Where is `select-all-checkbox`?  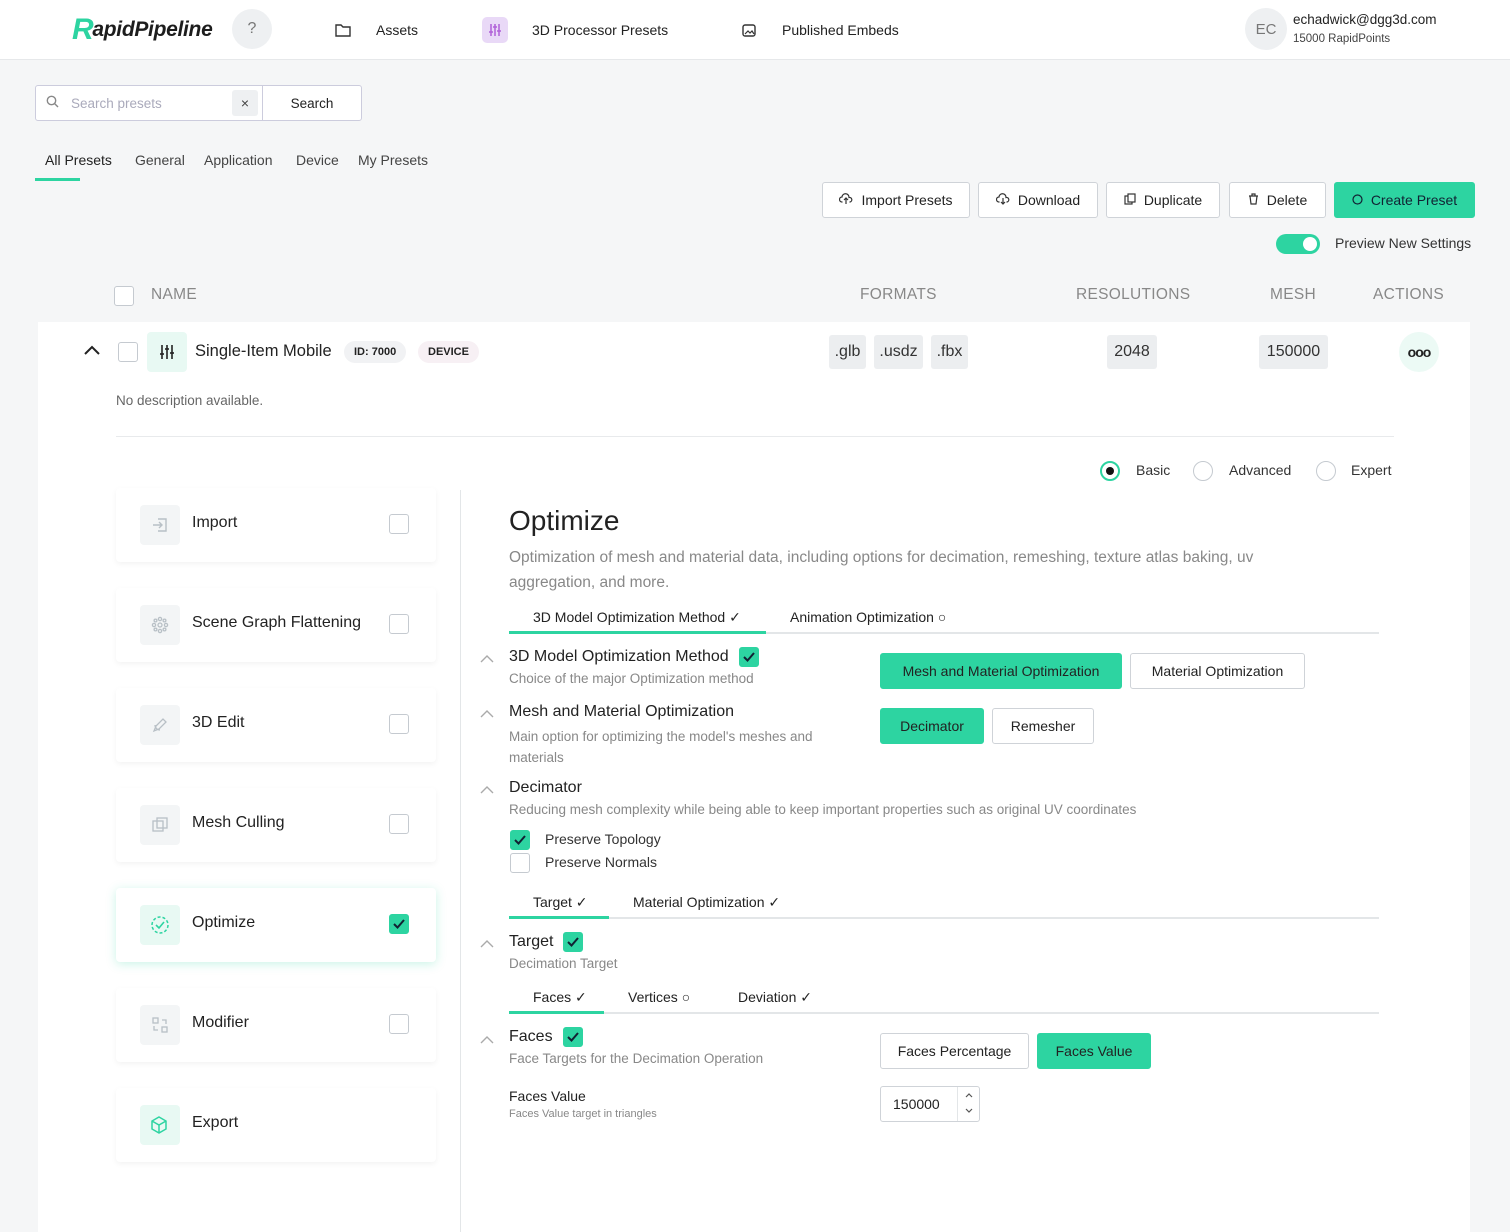
select-all-checkbox is located at coordinates (124, 296).